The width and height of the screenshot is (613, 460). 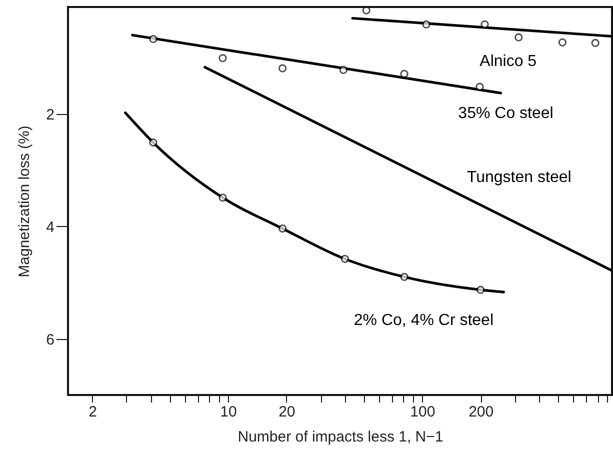 What do you see at coordinates (50, 115) in the screenshot?
I see `y-tick-label: 2` at bounding box center [50, 115].